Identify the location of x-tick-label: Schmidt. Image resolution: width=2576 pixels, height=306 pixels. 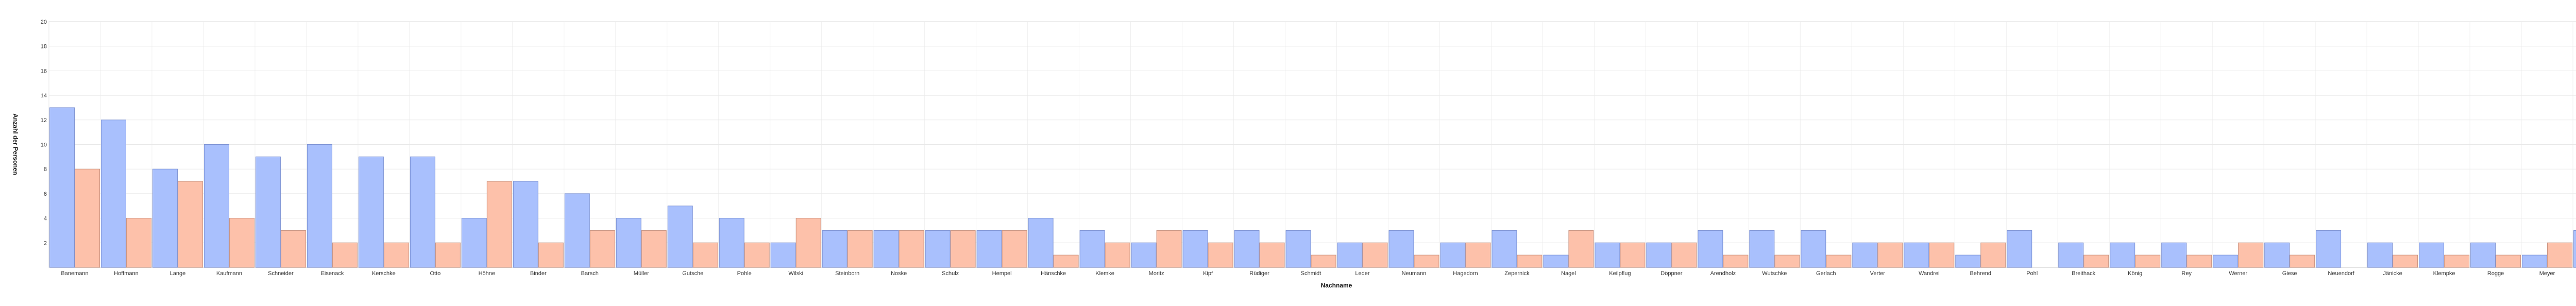
(1311, 273).